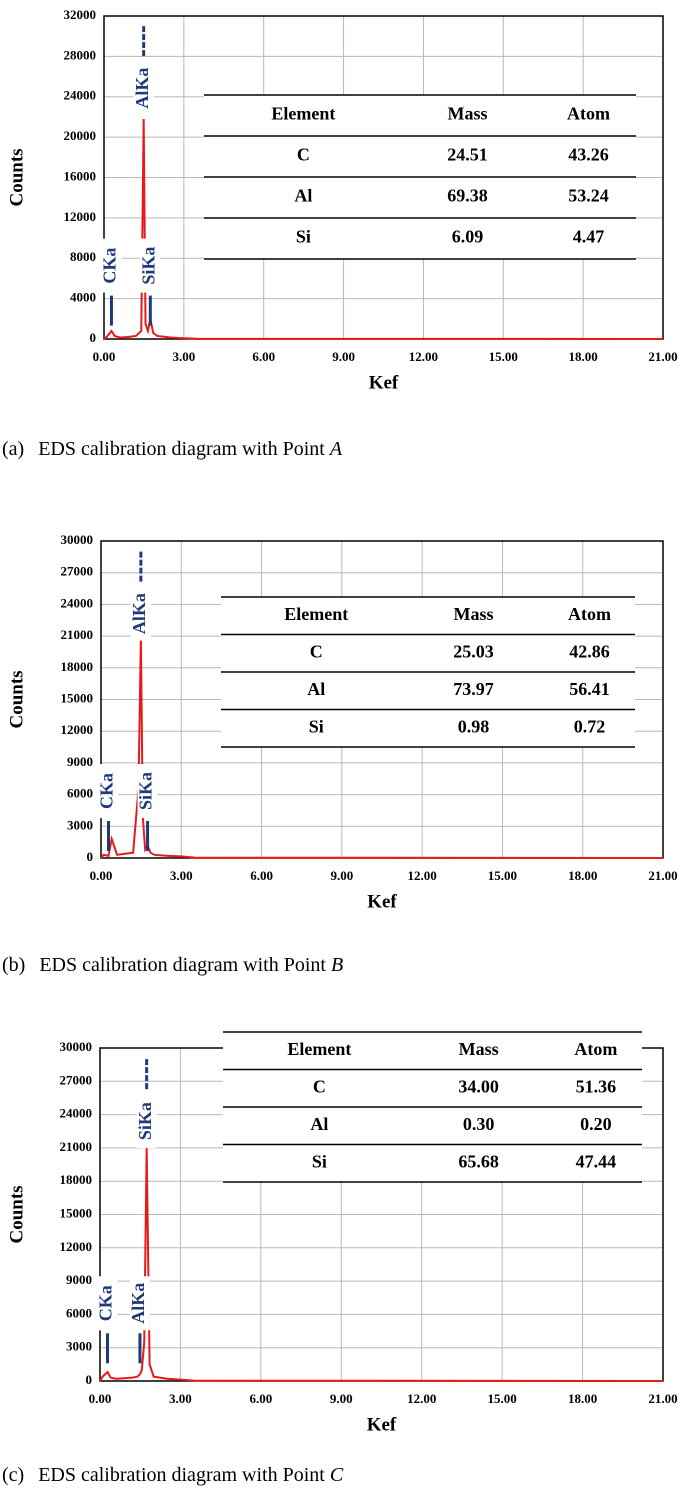 The height and width of the screenshot is (1497, 685). Describe the element at coordinates (77, 666) in the screenshot. I see `y-tick-label: 18000` at that location.